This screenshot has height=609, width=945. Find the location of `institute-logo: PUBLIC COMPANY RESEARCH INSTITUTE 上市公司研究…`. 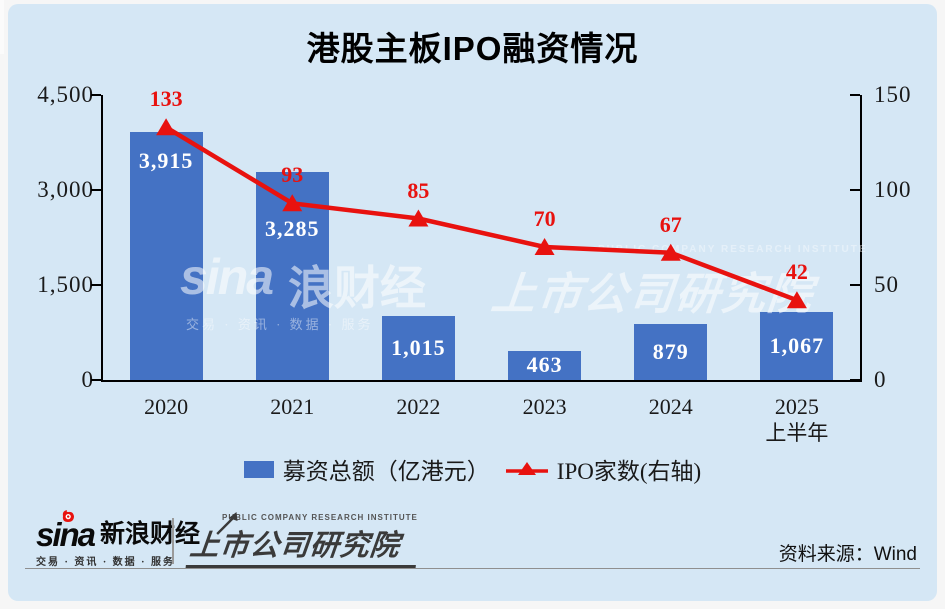

institute-logo: PUBLIC COMPANY RESEARCH INSTITUTE 上市公司研究… is located at coordinates (303, 540).